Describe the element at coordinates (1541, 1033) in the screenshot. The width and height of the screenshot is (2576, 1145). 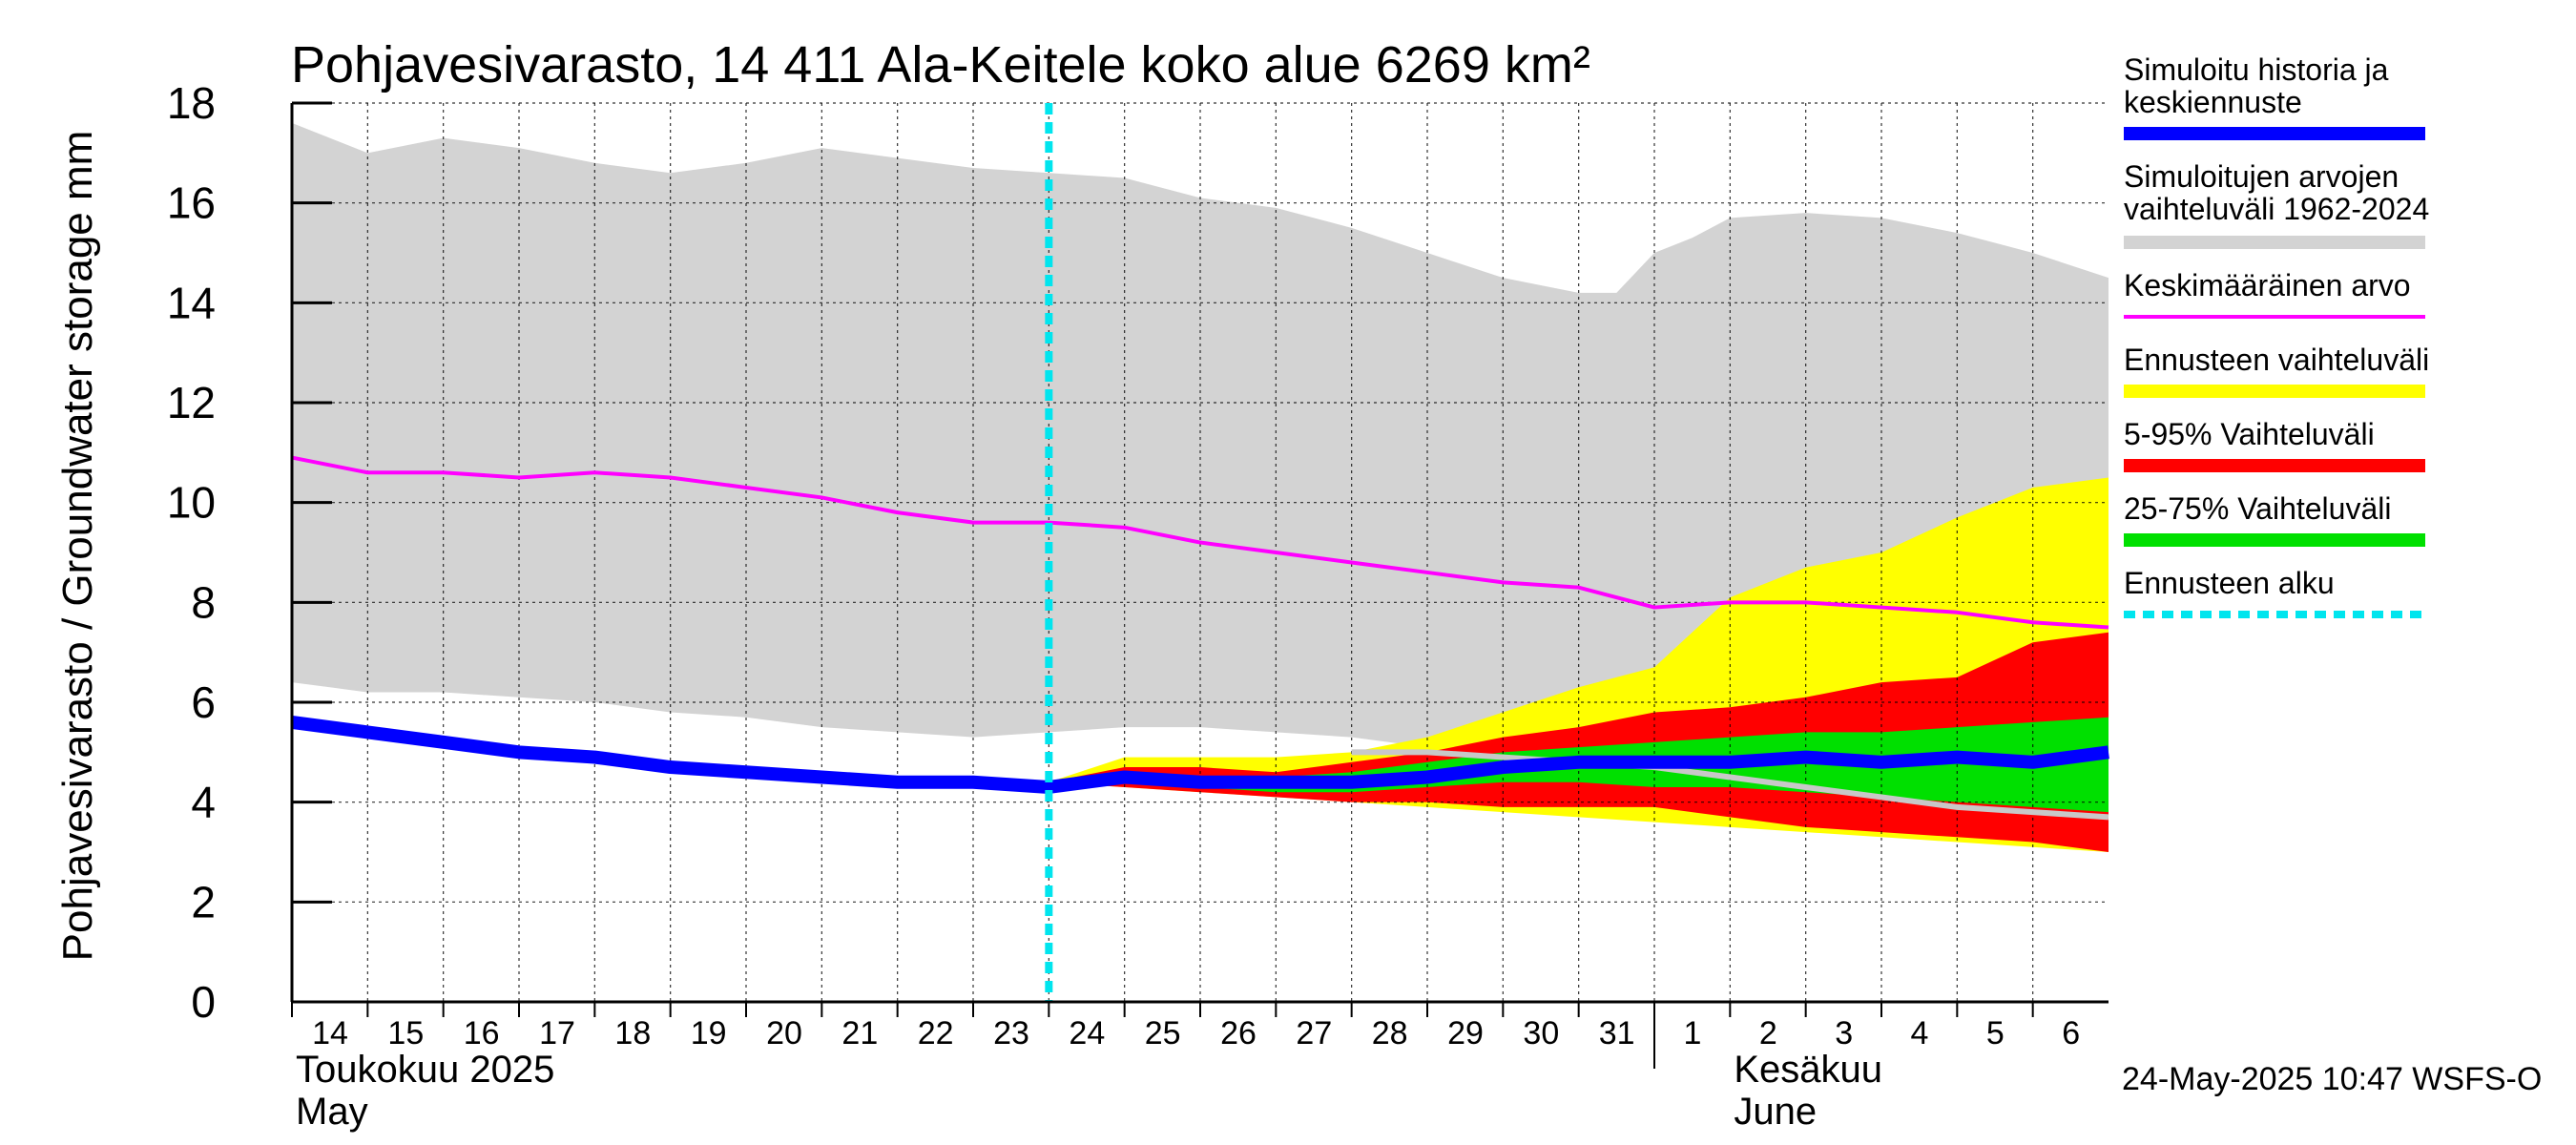
I see `x-tick-label: 30` at that location.